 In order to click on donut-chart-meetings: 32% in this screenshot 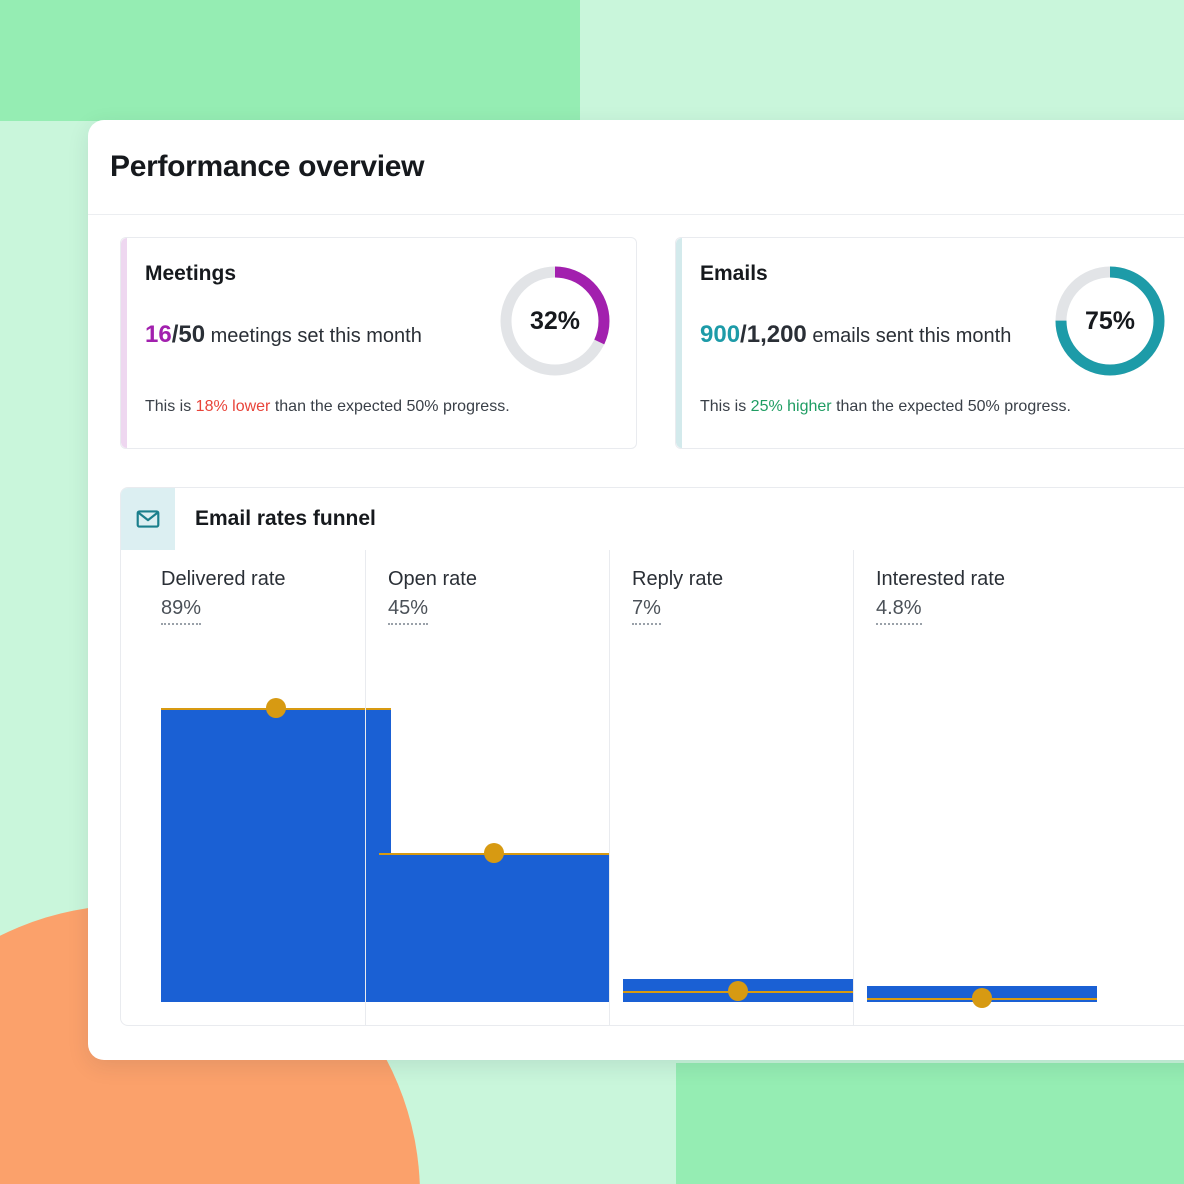, I will do `click(555, 321)`.